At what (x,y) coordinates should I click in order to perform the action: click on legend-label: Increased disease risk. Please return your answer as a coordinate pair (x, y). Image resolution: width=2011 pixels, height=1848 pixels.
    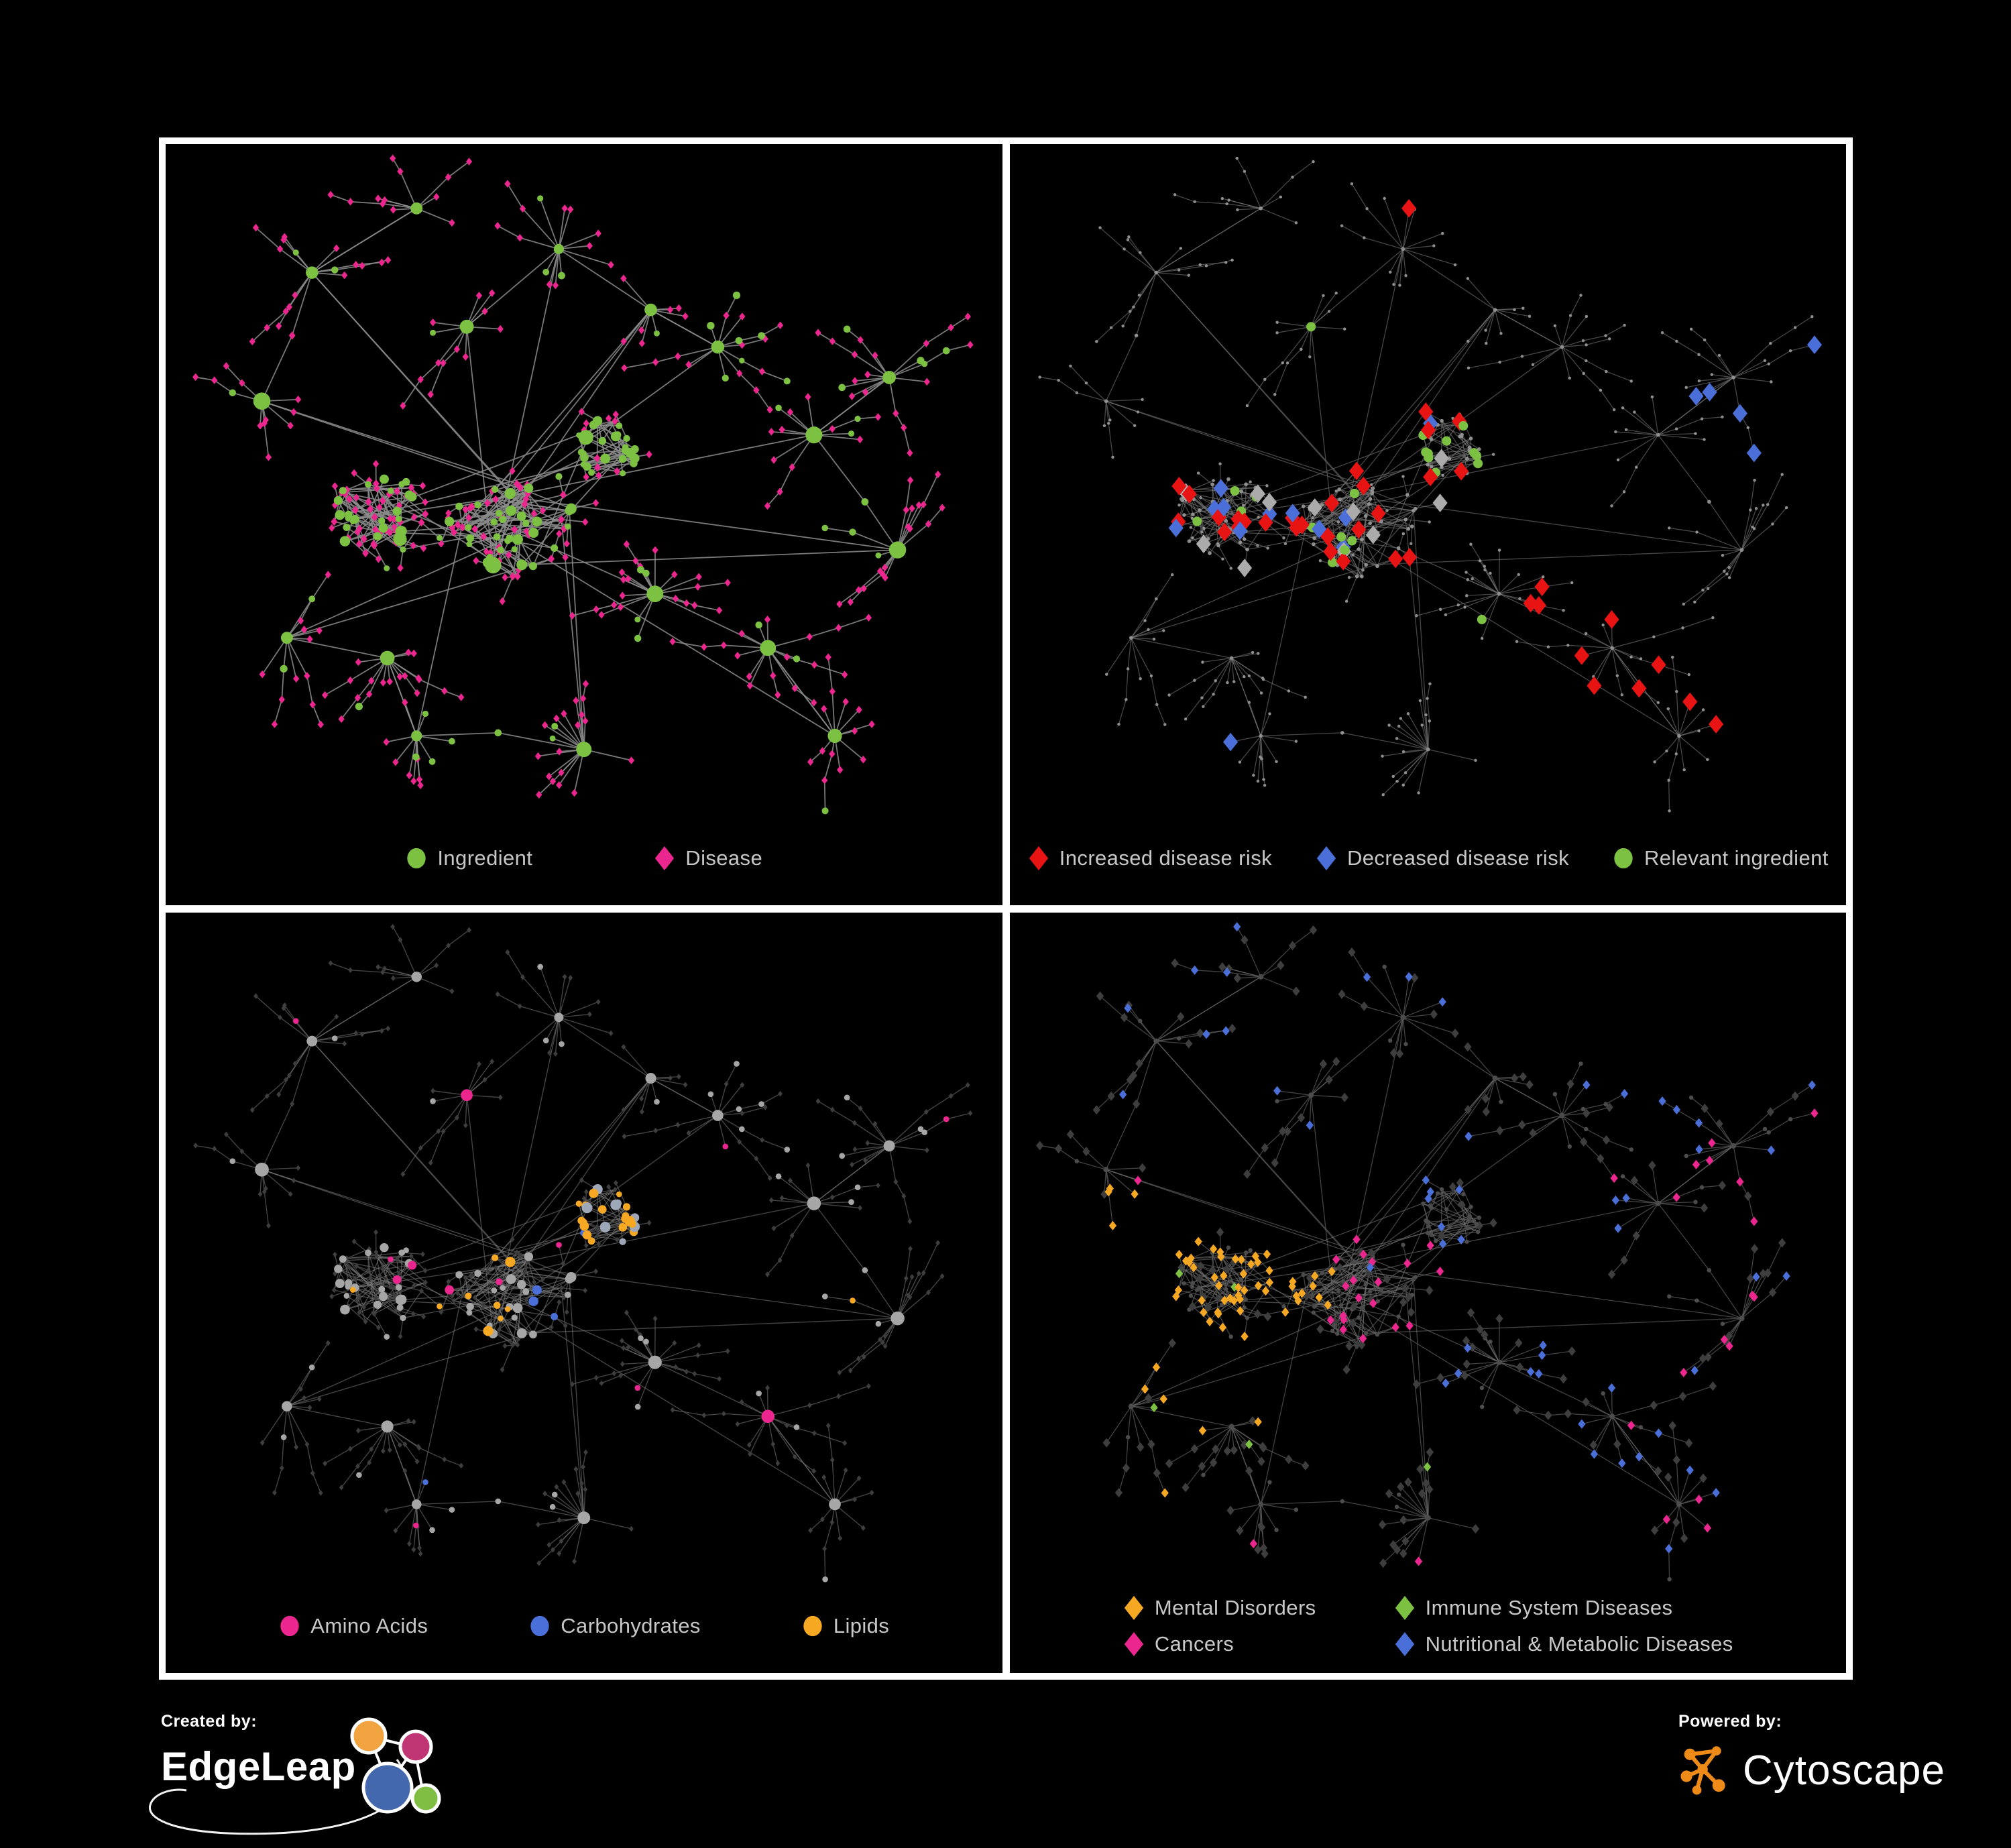
    Looking at the image, I should click on (1165, 858).